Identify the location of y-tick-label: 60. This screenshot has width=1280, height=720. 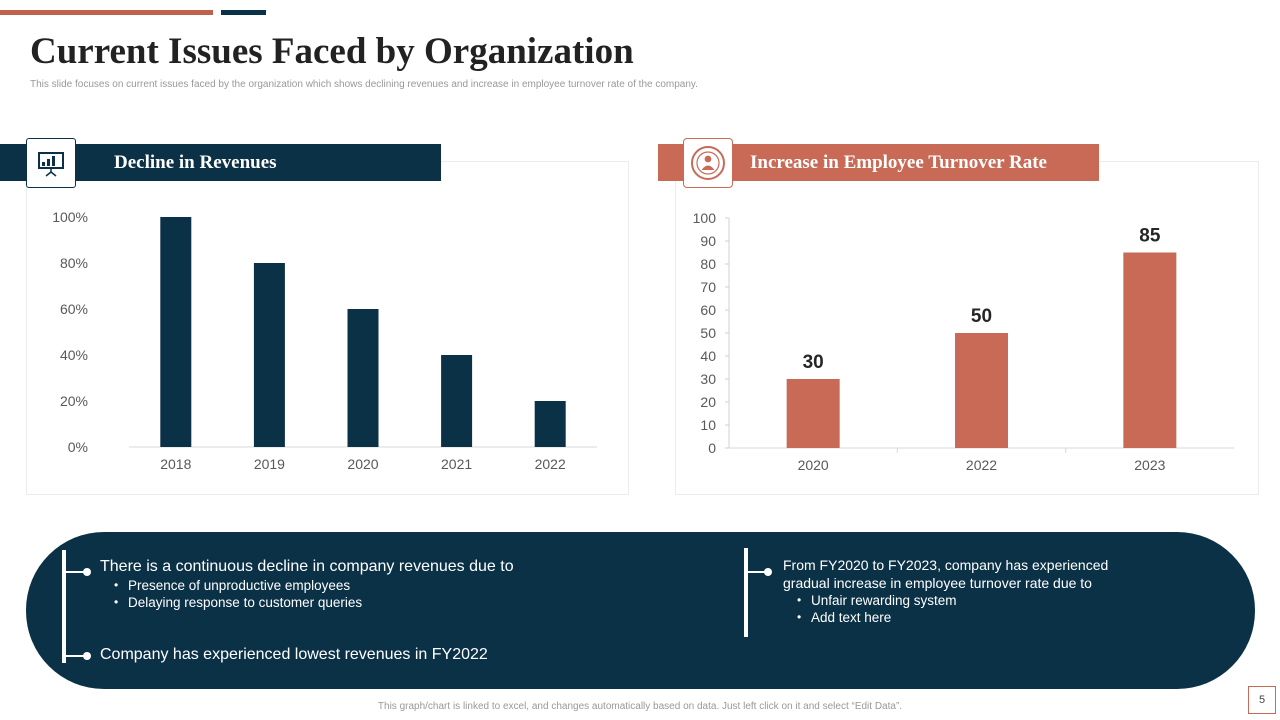
(708, 310).